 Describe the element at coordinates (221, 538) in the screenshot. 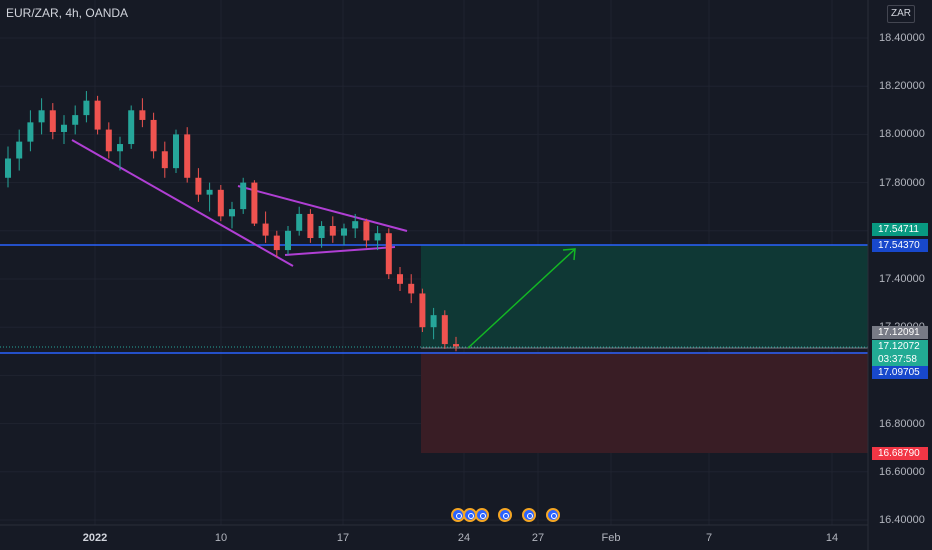

I see `time-tick-label: 10` at that location.